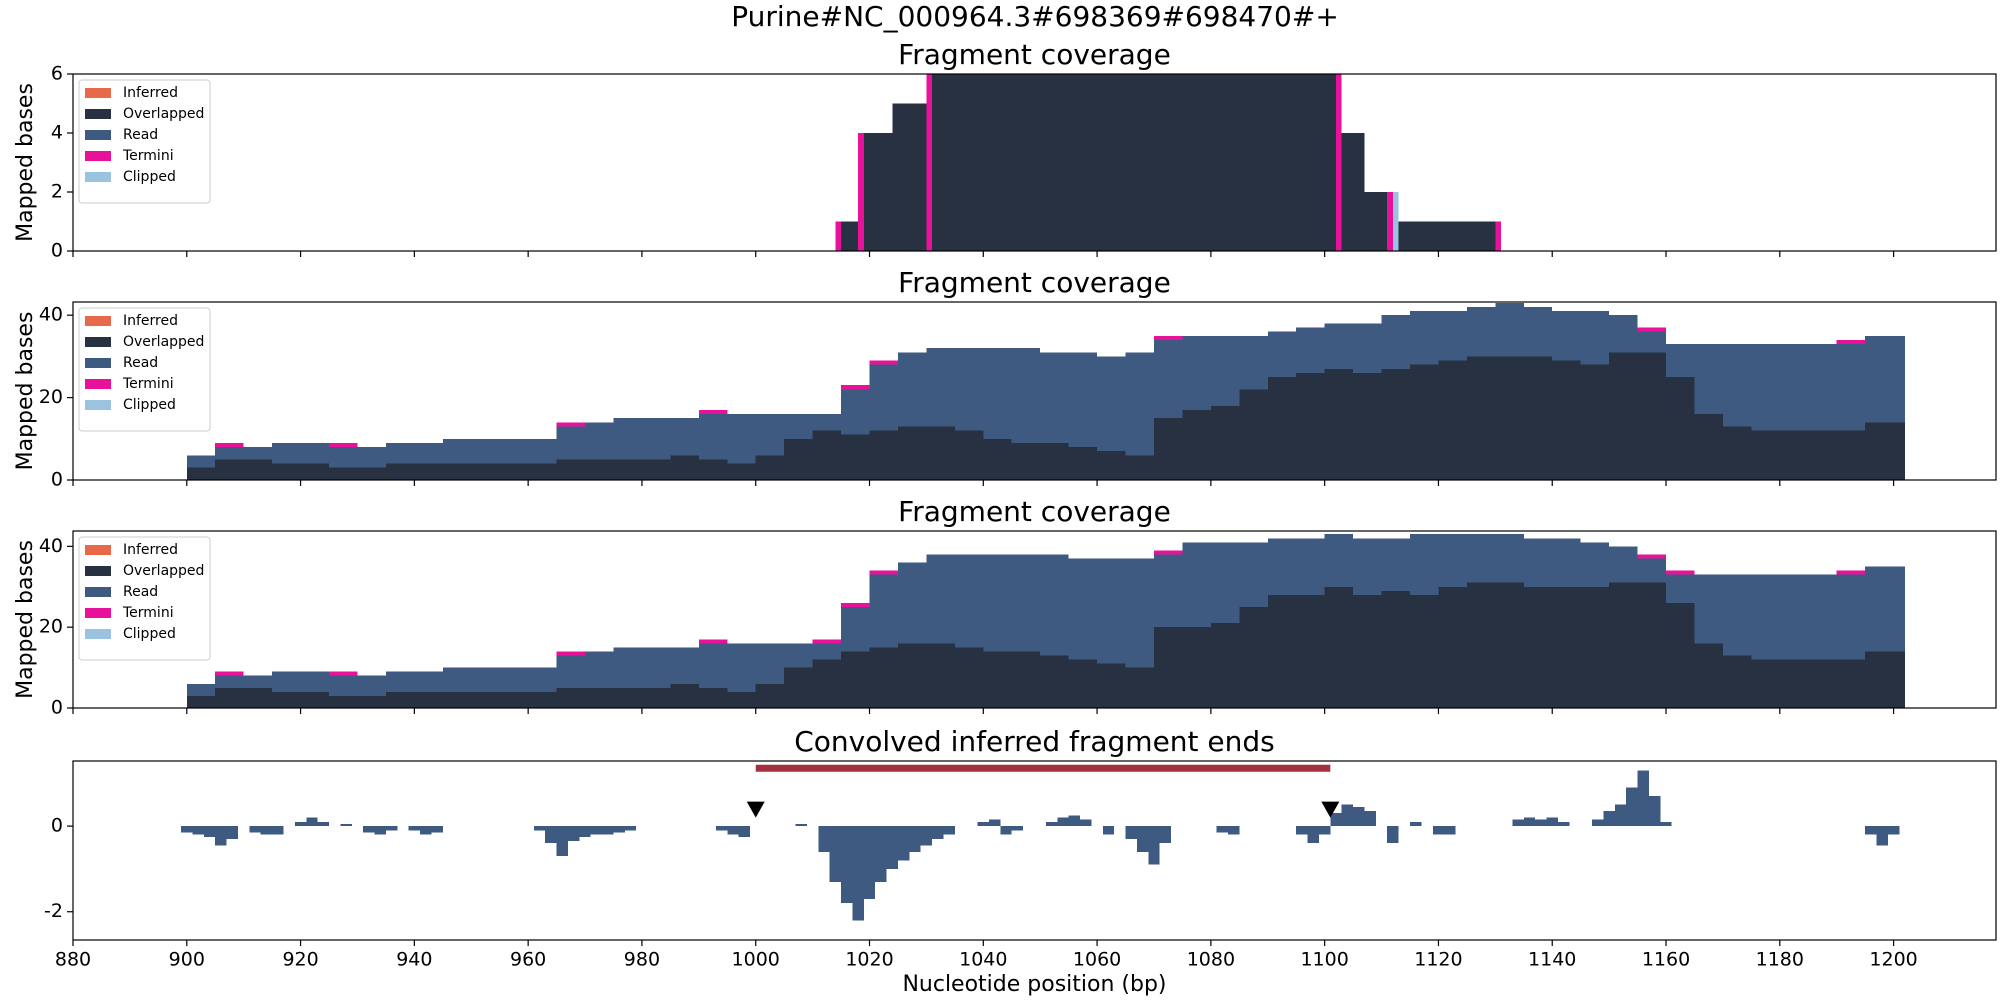 This screenshot has width=2000, height=1000. I want to click on y-tick-label: 40, so click(51, 315).